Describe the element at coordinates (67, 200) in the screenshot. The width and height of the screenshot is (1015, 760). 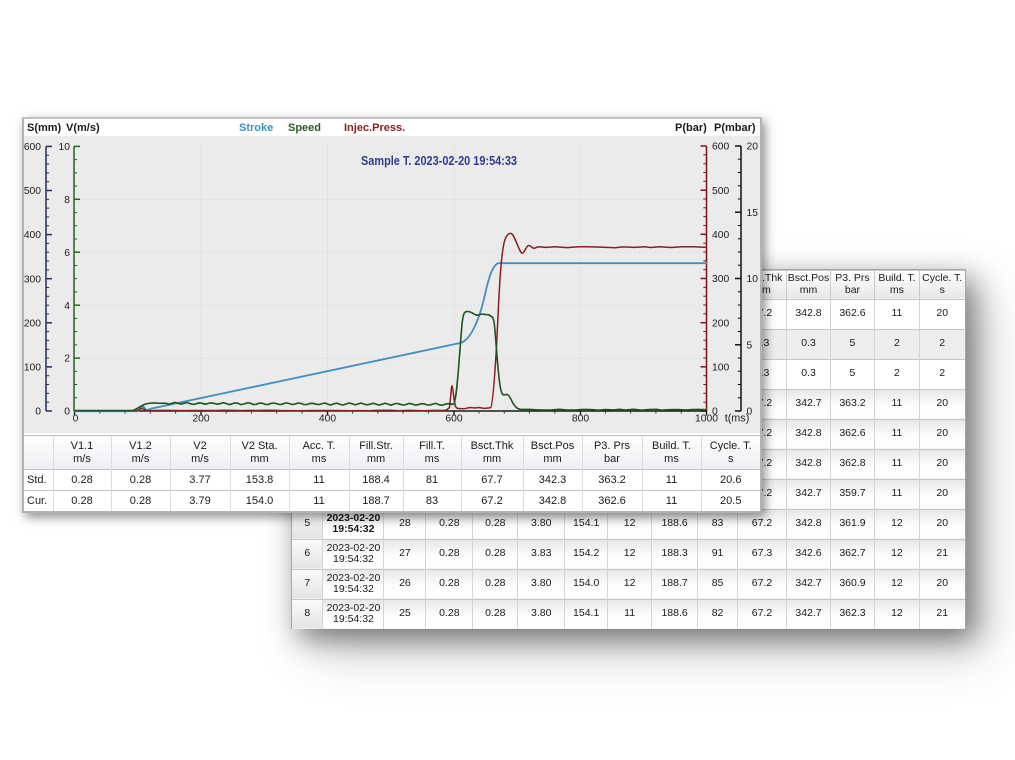
I see `svg-text: 8` at that location.